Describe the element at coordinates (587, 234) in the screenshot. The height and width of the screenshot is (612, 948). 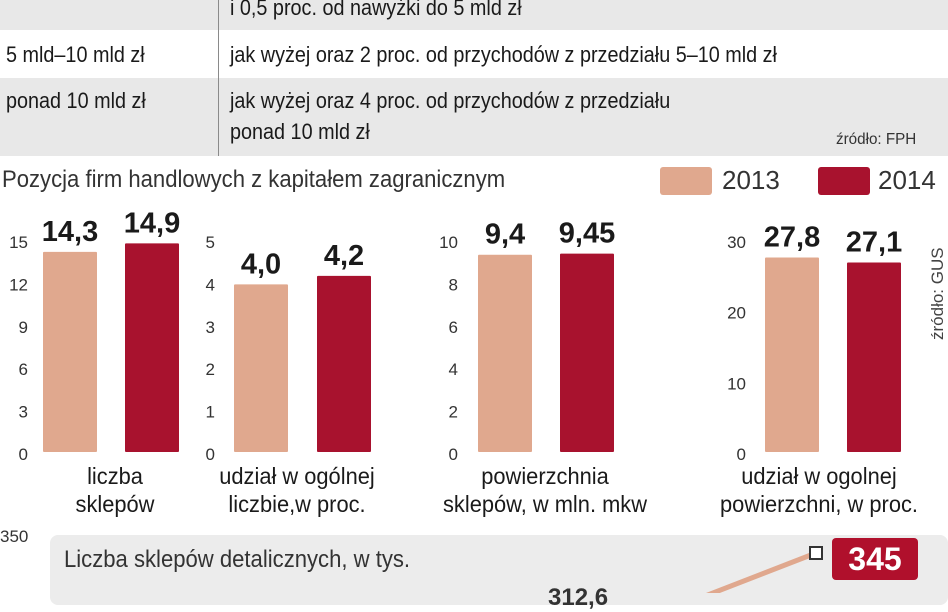
I see `bar-value-label: 9,45` at that location.